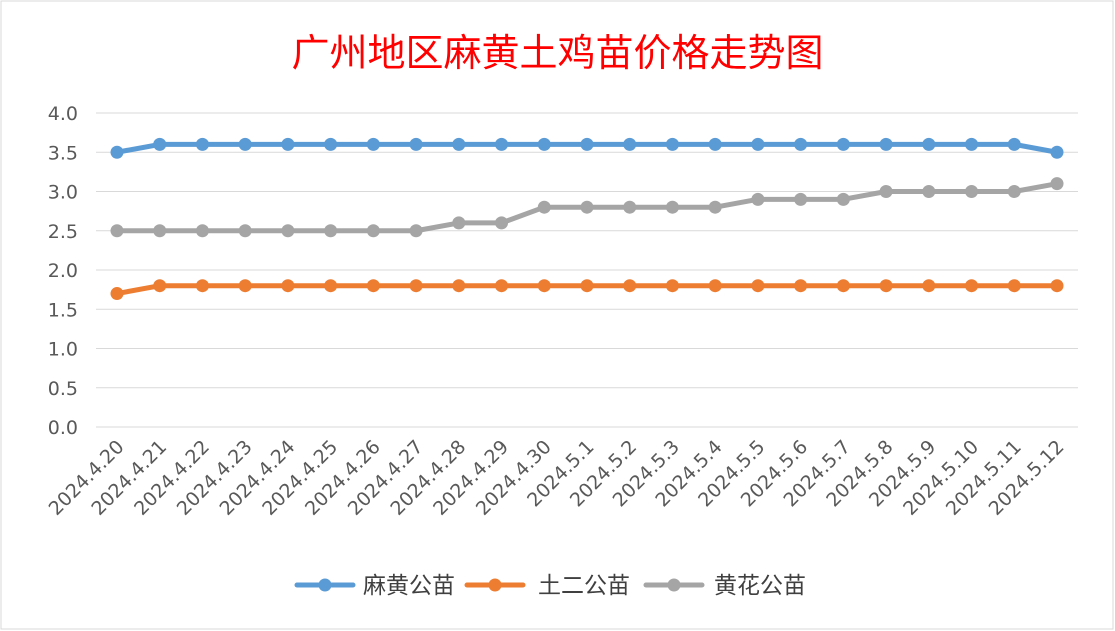  What do you see at coordinates (63, 193) in the screenshot?
I see `y-tick-label: 3.0` at bounding box center [63, 193].